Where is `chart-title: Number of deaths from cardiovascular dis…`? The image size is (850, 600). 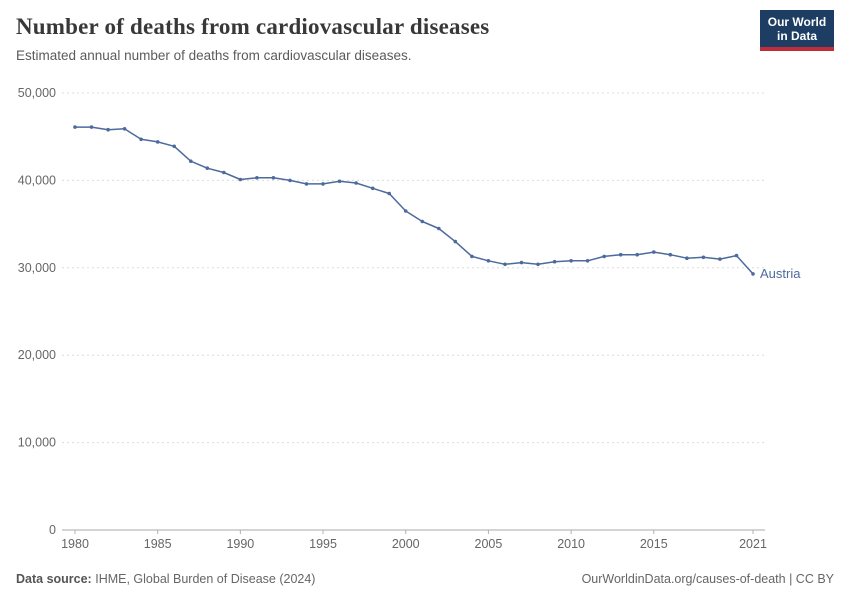 chart-title: Number of deaths from cardiovascular dis… is located at coordinates (253, 26).